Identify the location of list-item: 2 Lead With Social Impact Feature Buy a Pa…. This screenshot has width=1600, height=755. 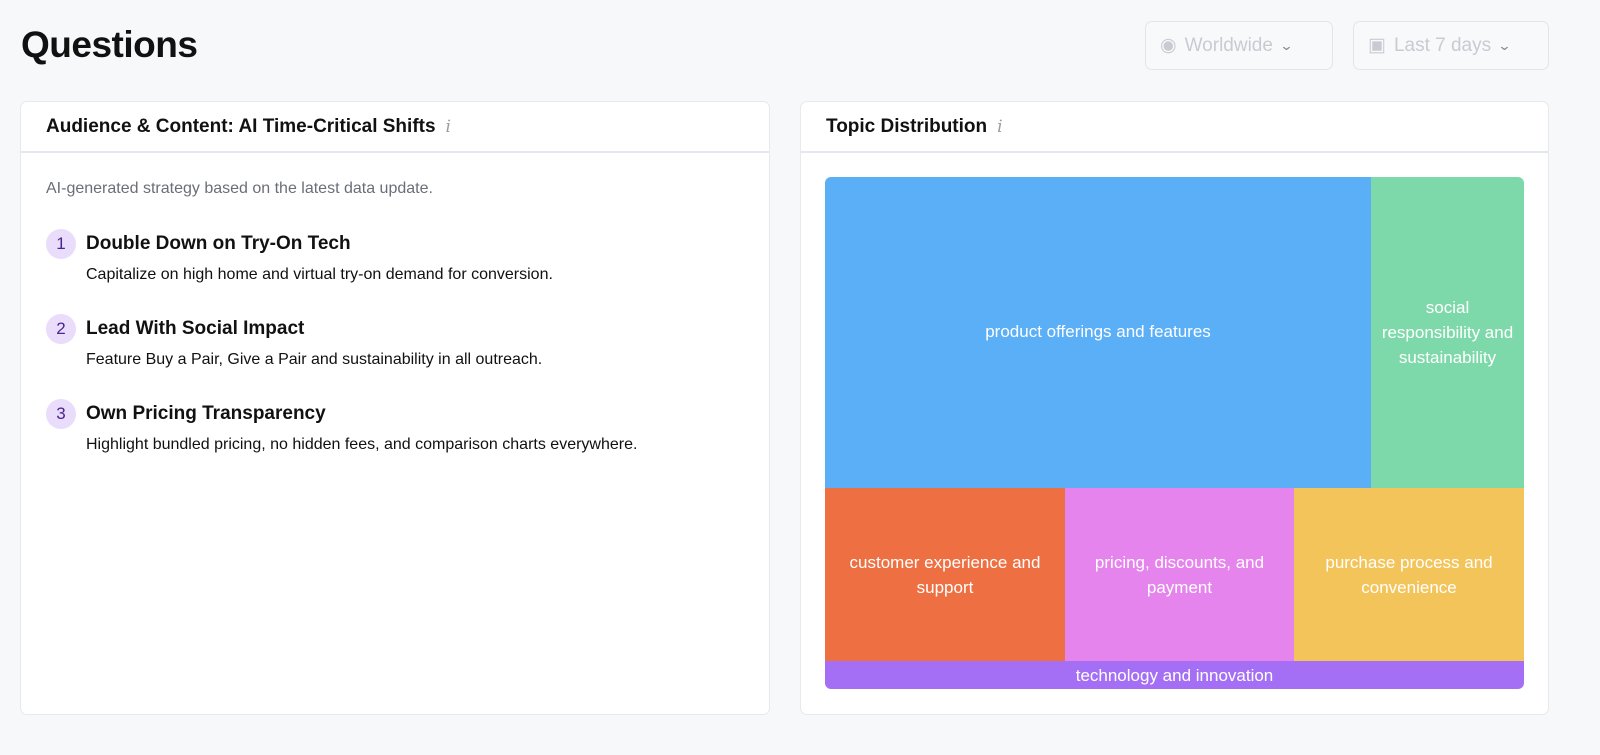
(294, 341).